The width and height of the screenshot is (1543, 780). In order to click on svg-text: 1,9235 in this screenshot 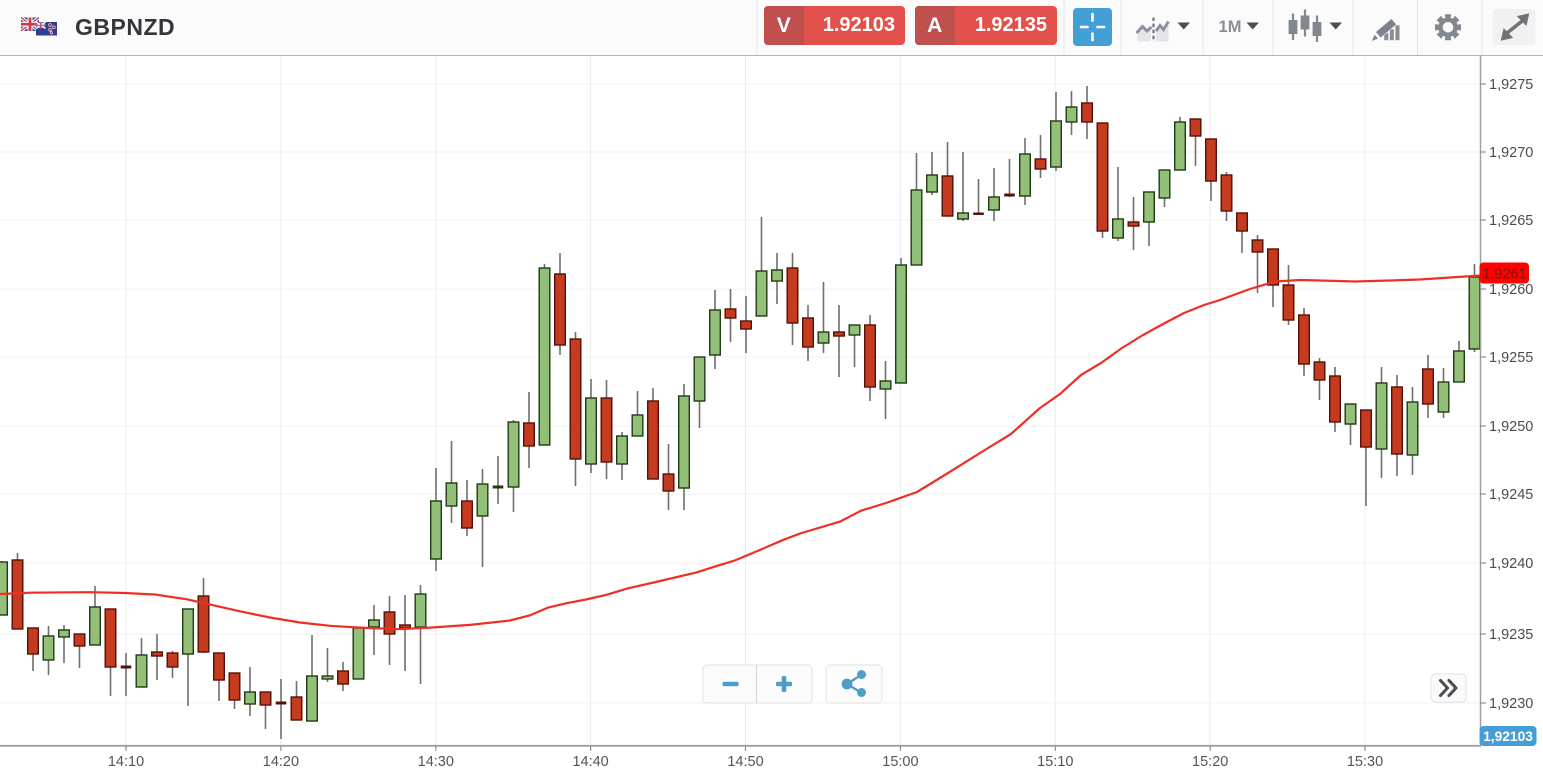, I will do `click(1511, 635)`.